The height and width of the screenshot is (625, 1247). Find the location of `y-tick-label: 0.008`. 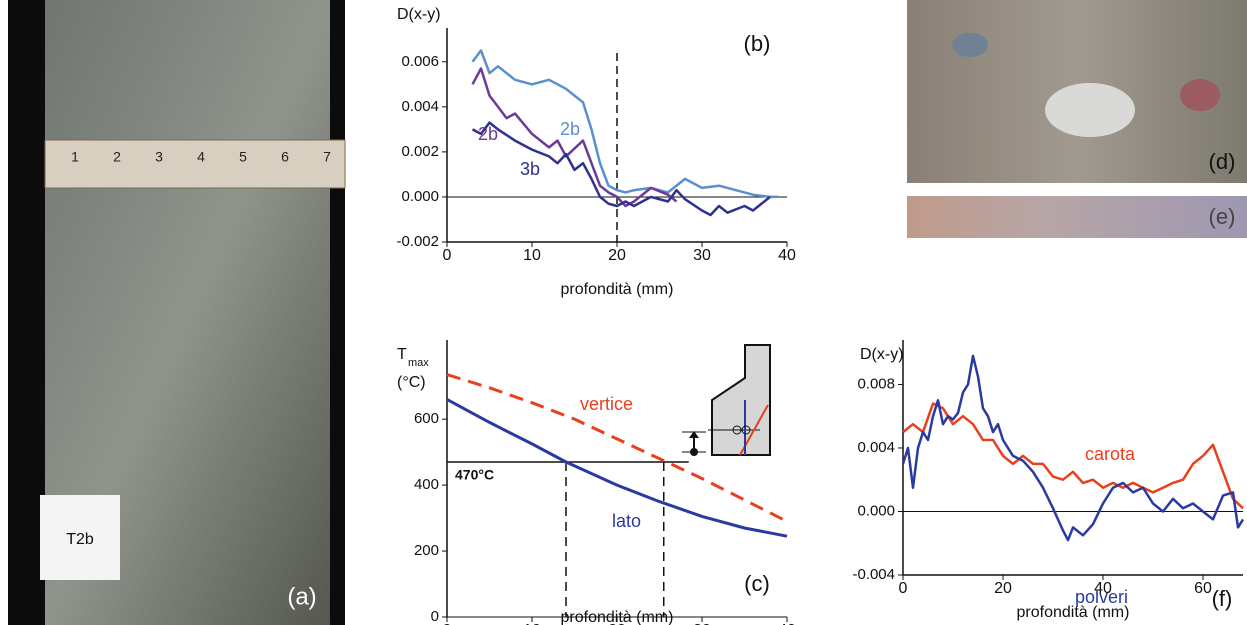

y-tick-label: 0.008 is located at coordinates (876, 383).